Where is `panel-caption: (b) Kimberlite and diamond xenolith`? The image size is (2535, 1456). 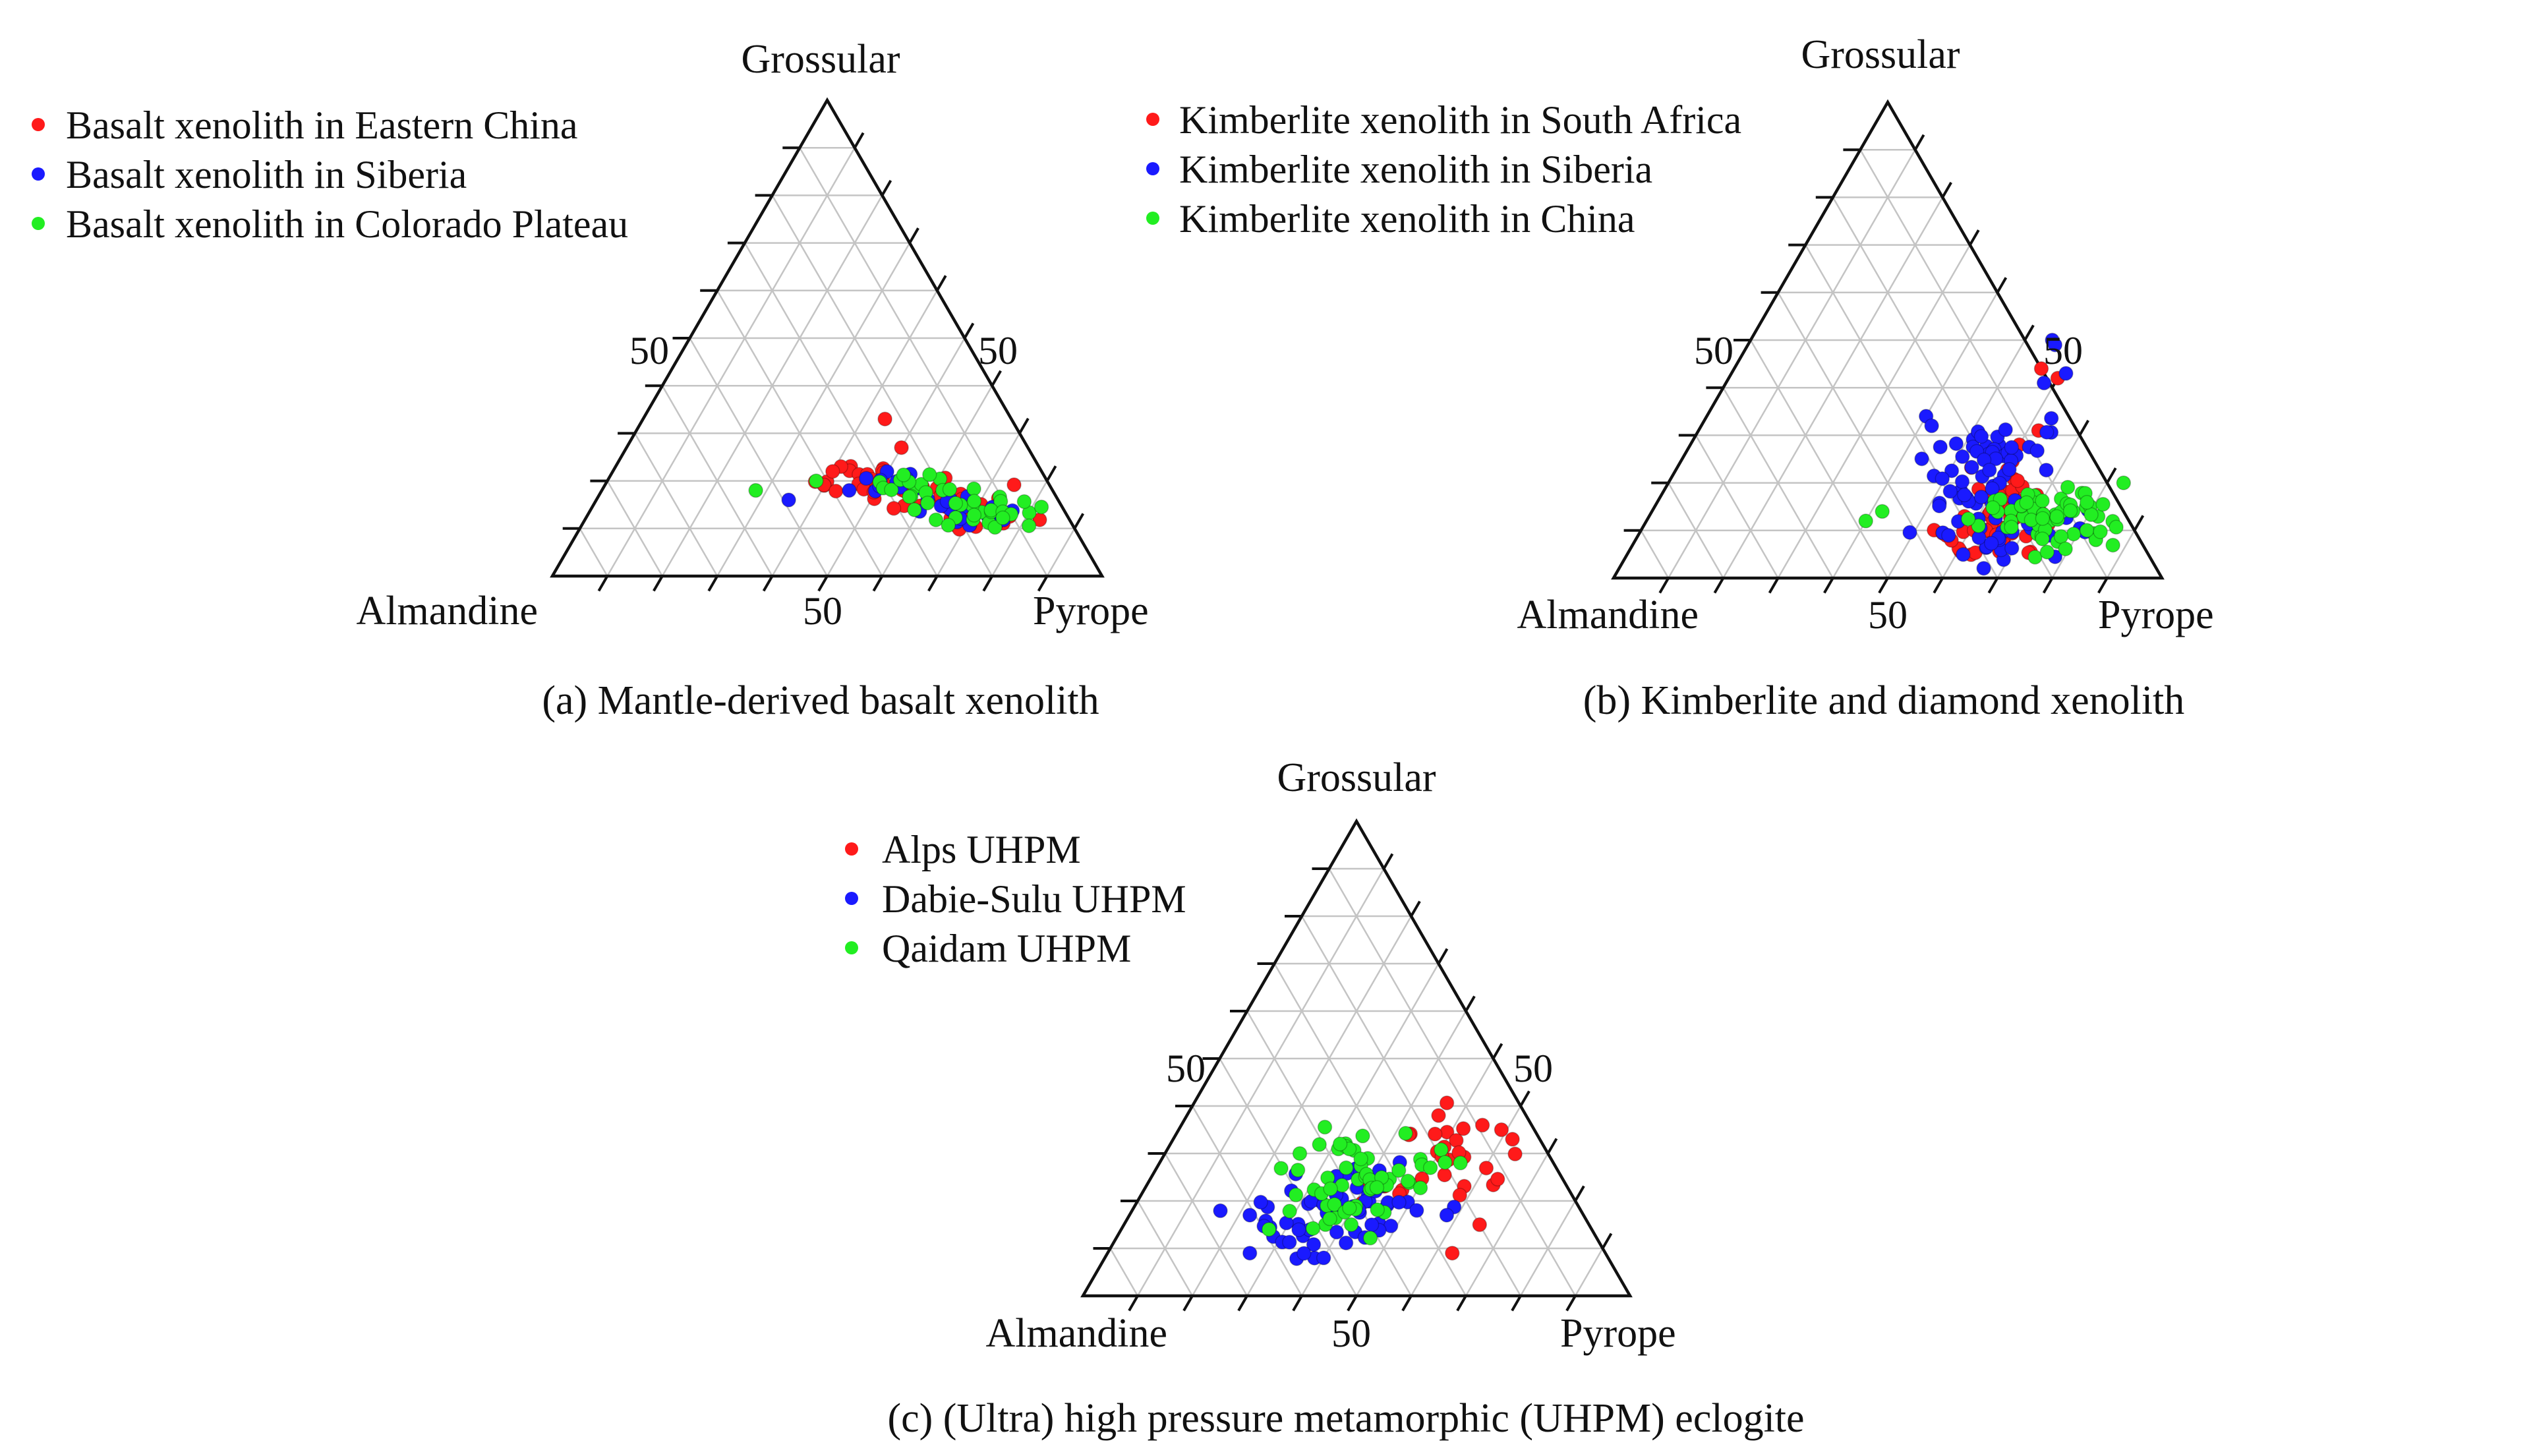
panel-caption: (b) Kimberlite and diamond xenolith is located at coordinates (1884, 701).